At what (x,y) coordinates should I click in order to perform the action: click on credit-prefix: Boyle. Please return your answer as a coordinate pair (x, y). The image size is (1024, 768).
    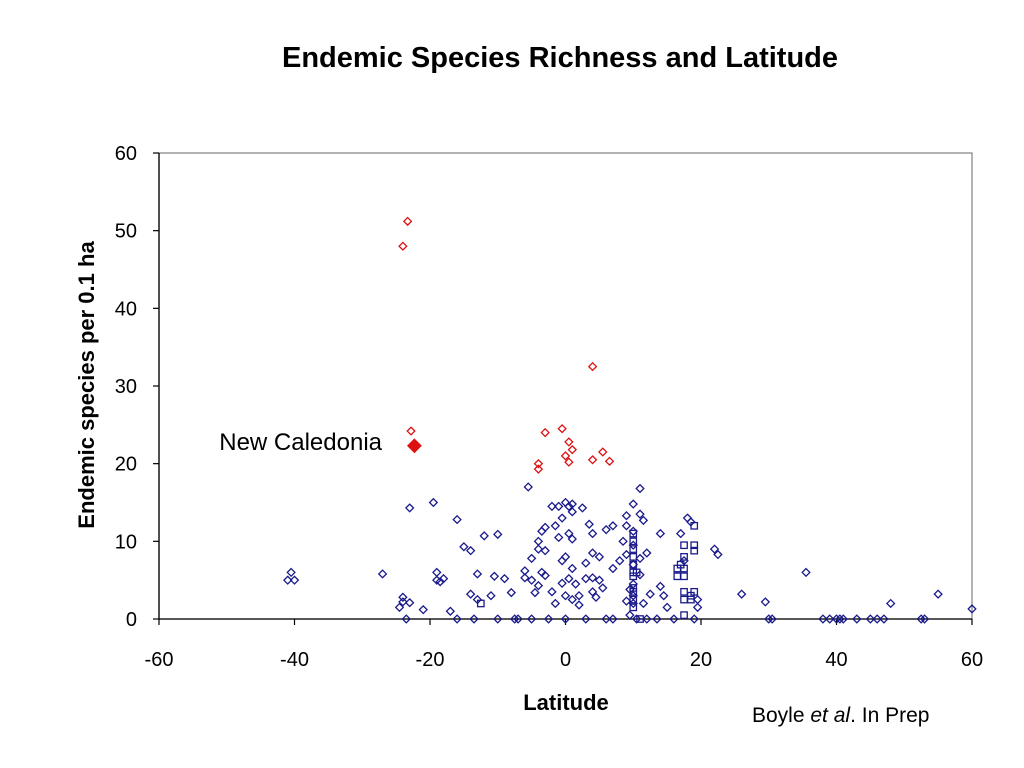
    Looking at the image, I should click on (781, 715).